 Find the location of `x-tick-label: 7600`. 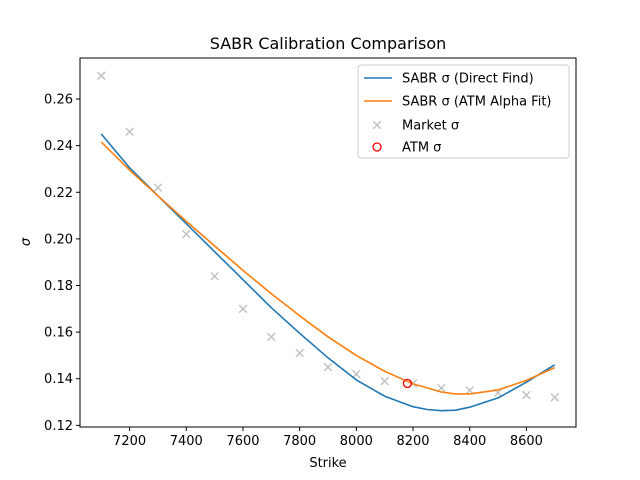

x-tick-label: 7600 is located at coordinates (242, 441).